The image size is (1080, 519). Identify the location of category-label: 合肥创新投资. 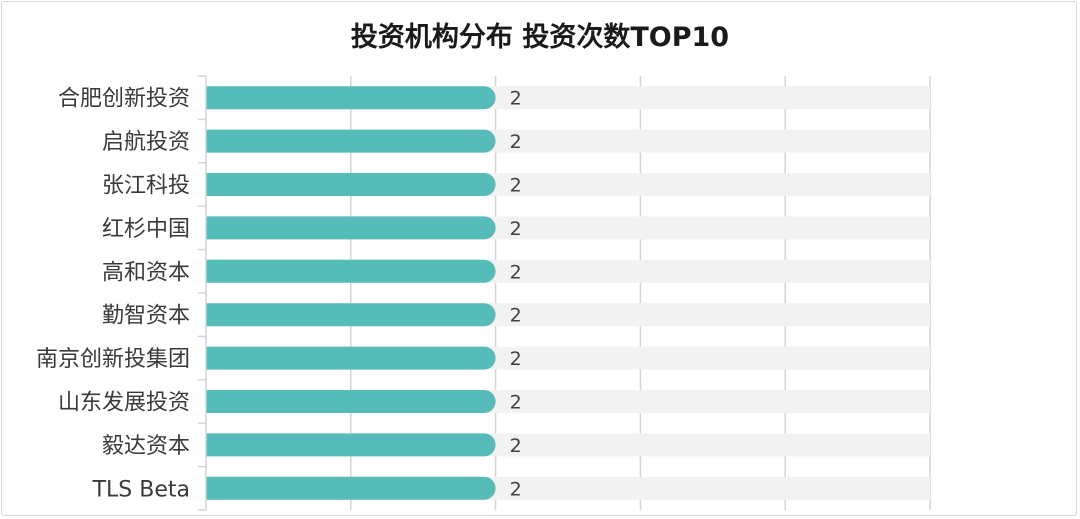
(124, 99).